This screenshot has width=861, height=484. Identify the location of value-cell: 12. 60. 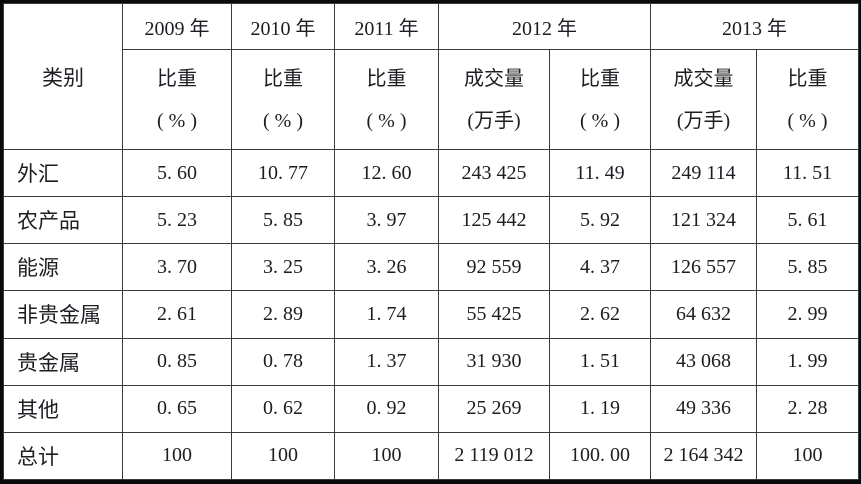
(386, 173).